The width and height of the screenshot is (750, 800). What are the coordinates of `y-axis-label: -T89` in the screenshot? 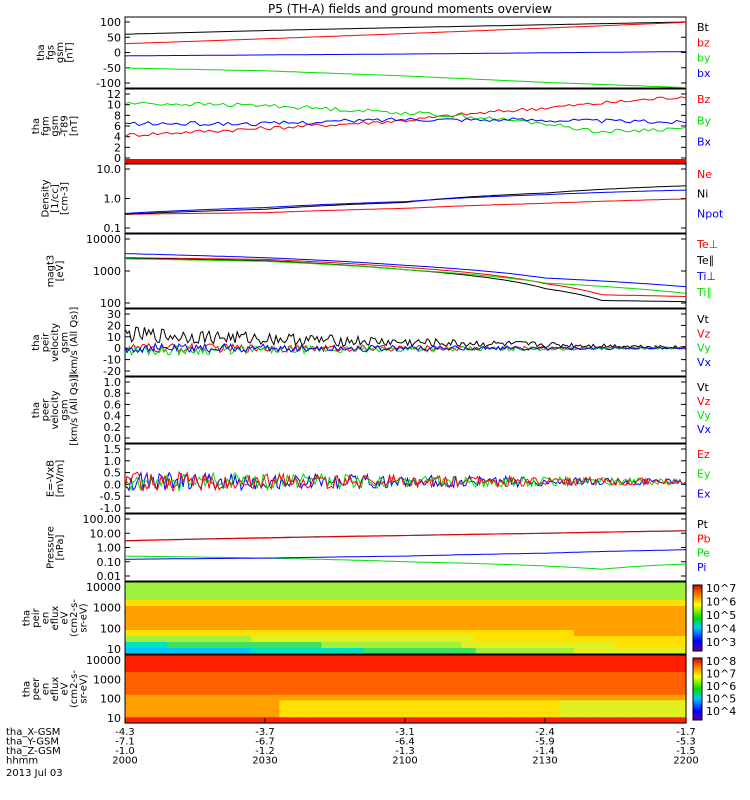 It's located at (65, 126).